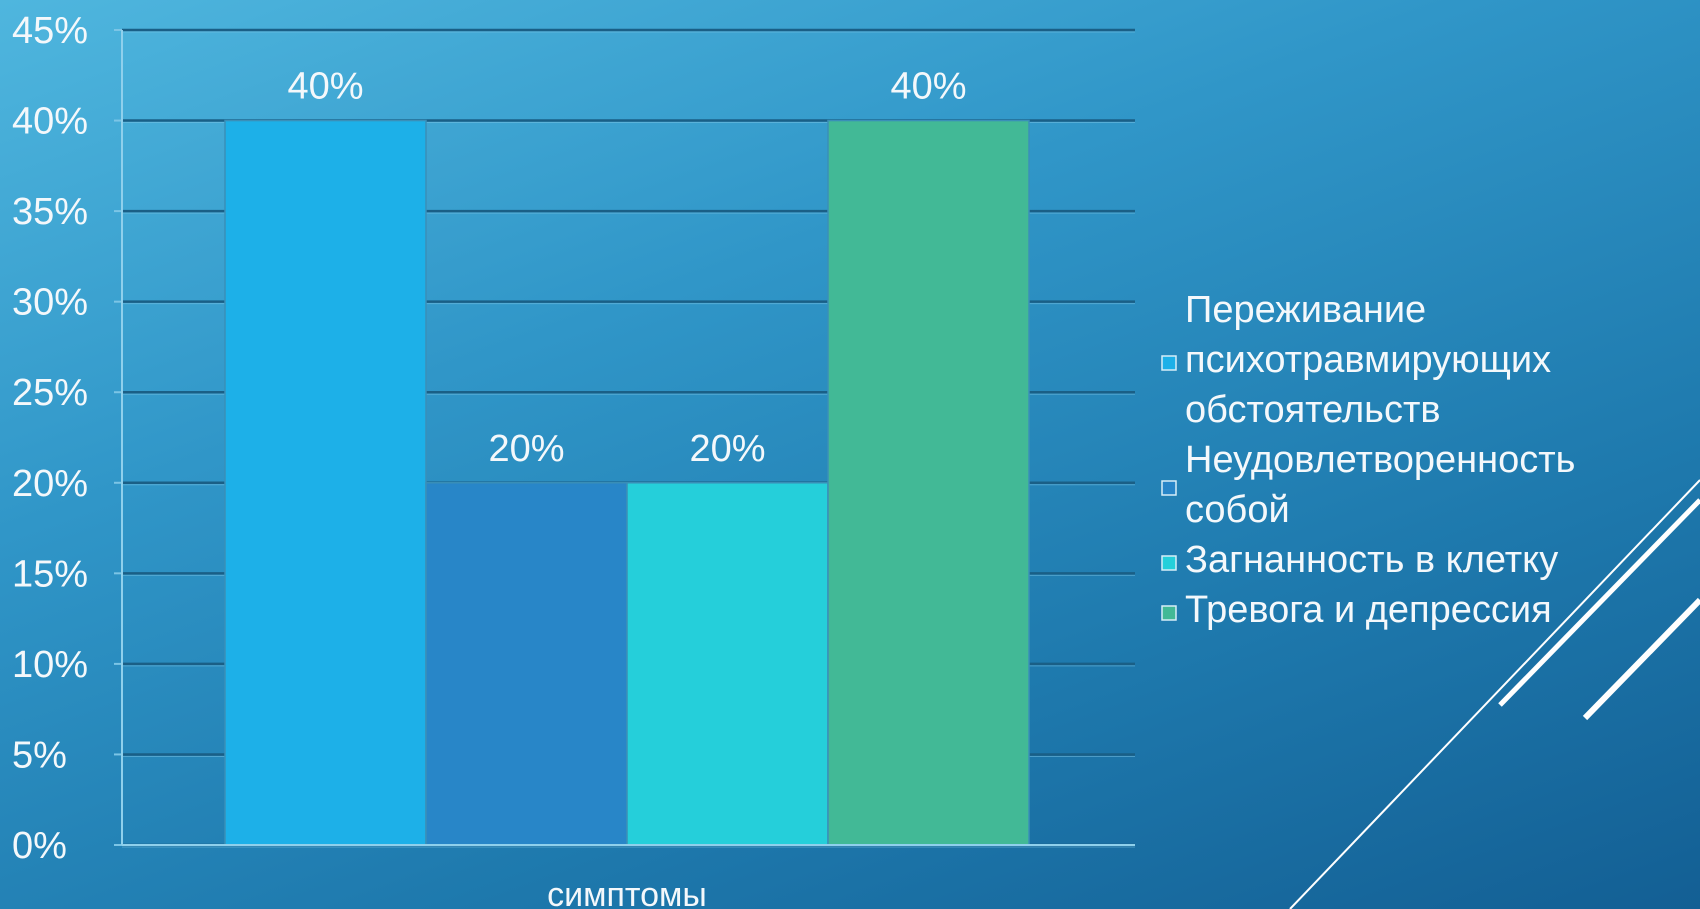 This screenshot has width=1700, height=909. What do you see at coordinates (39, 846) in the screenshot?
I see `y-tick-label: 0%` at bounding box center [39, 846].